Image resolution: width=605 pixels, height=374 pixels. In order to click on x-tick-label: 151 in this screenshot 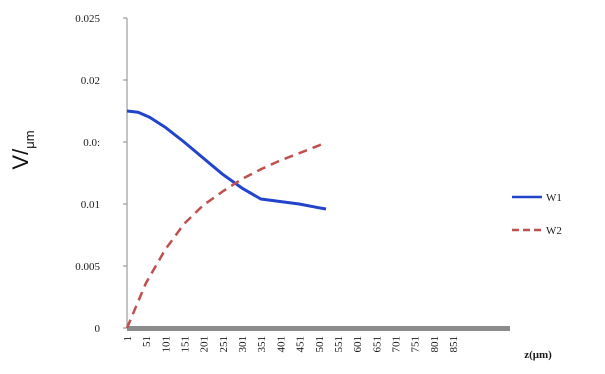, I will do `click(186, 344)`.